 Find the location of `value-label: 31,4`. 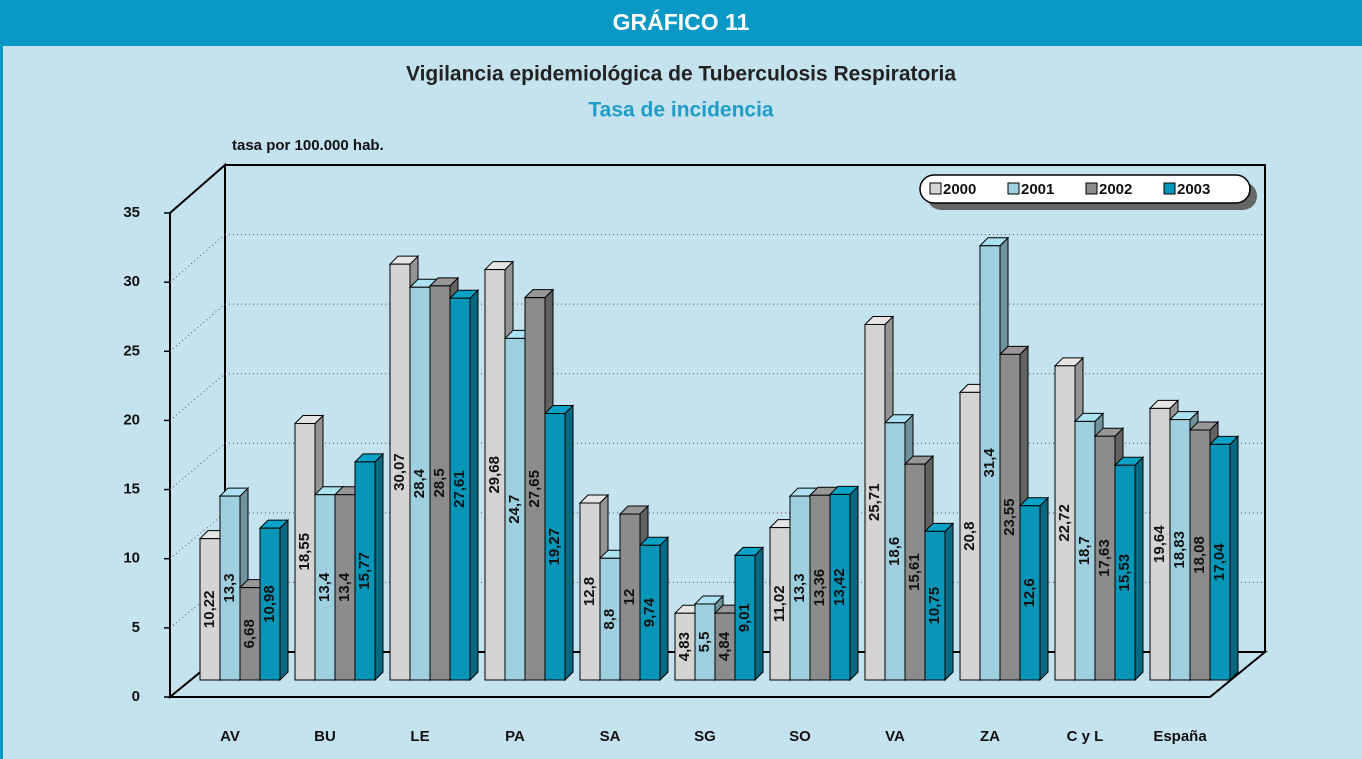

value-label: 31,4 is located at coordinates (989, 463).